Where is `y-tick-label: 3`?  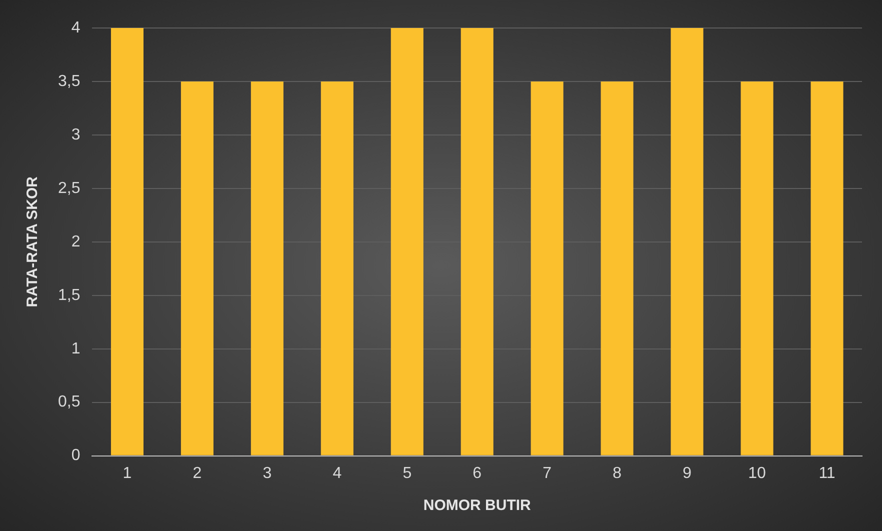
y-tick-label: 3 is located at coordinates (75, 135).